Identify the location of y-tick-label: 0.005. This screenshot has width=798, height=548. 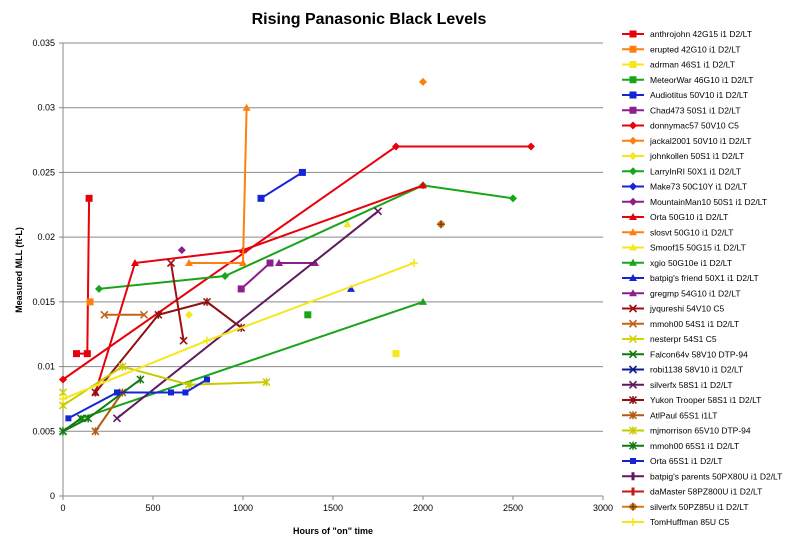
(43, 431).